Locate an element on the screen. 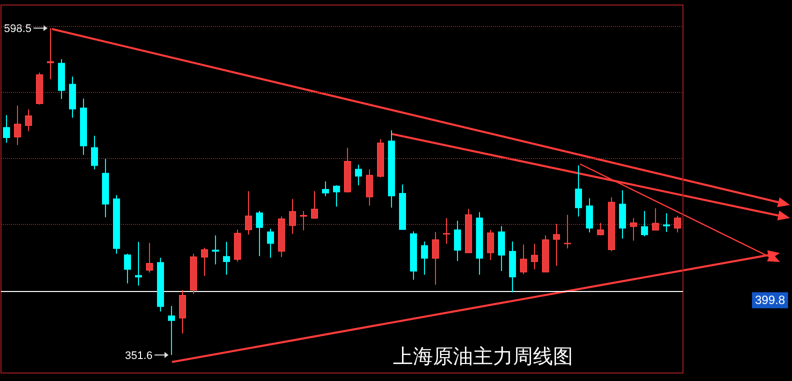  annotation: 351.6 is located at coordinates (138, 356).